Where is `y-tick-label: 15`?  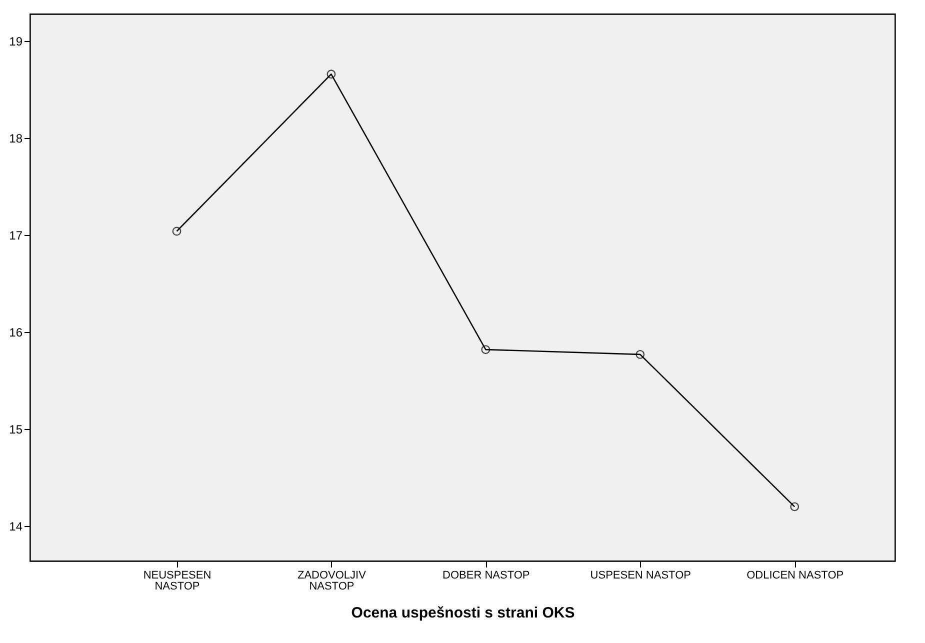 y-tick-label: 15 is located at coordinates (16, 429).